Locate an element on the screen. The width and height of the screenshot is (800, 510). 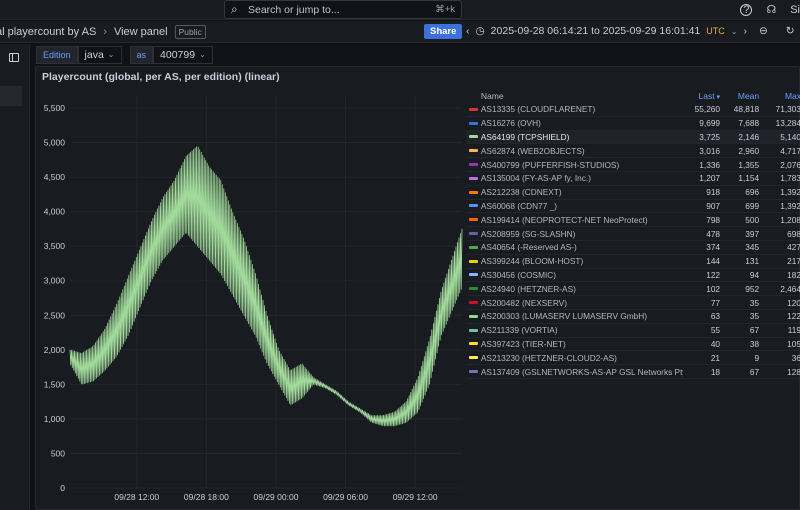
legend-row: AS208959 (SG-SLASHN) 478 397 698 is located at coordinates (633, 234).